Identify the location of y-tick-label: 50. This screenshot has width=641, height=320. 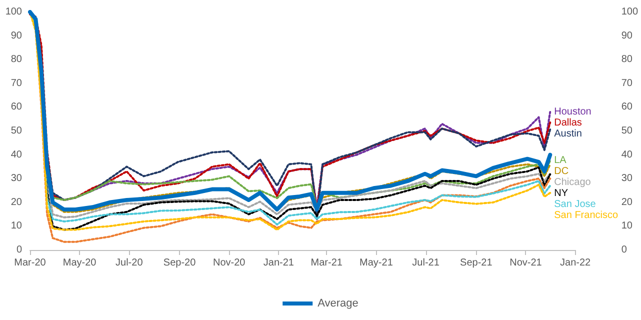
(16, 131).